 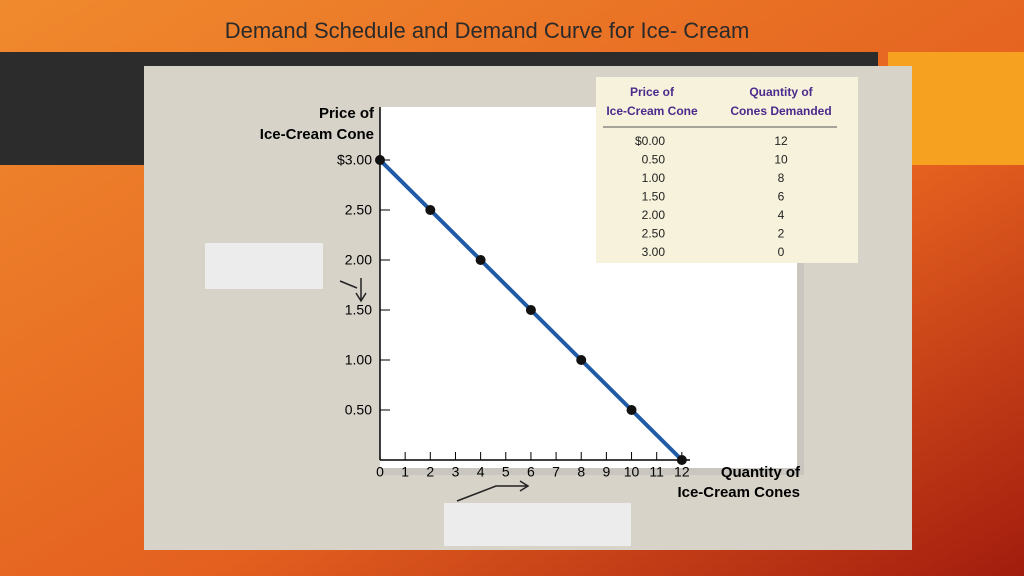 What do you see at coordinates (781, 234) in the screenshot?
I see `table-cell: 2` at bounding box center [781, 234].